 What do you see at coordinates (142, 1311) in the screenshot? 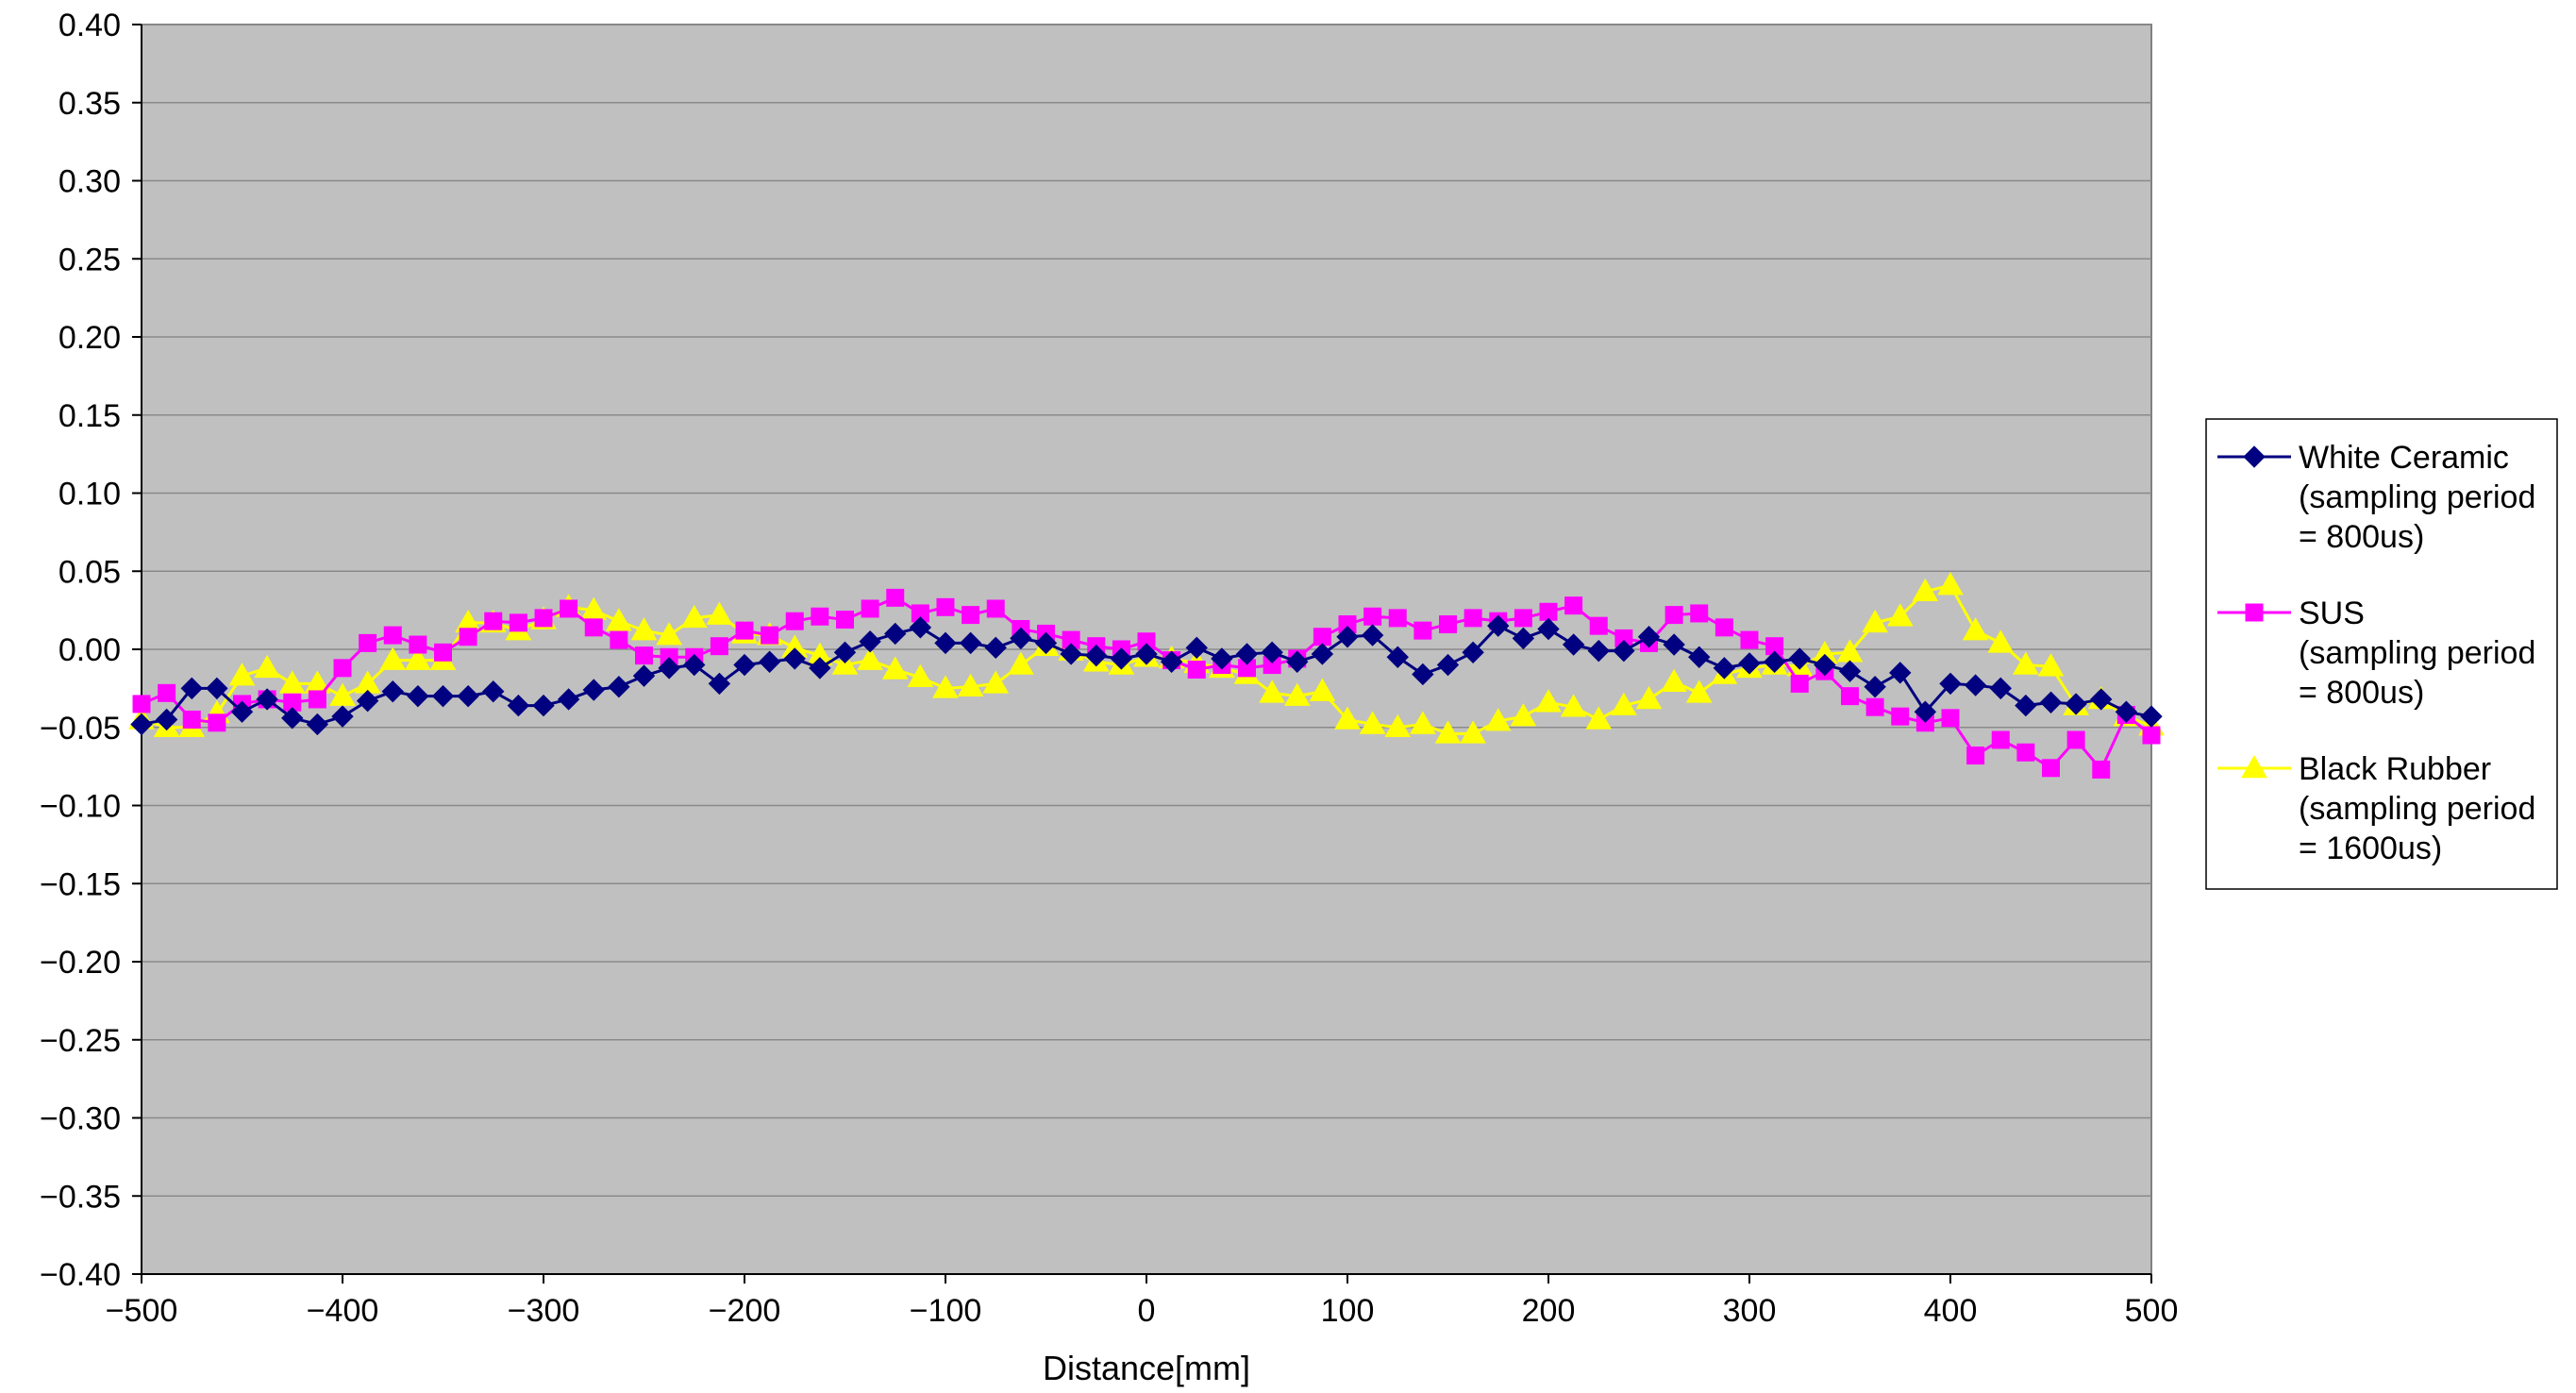
I see `x-tick-label-0: −500` at bounding box center [142, 1311].